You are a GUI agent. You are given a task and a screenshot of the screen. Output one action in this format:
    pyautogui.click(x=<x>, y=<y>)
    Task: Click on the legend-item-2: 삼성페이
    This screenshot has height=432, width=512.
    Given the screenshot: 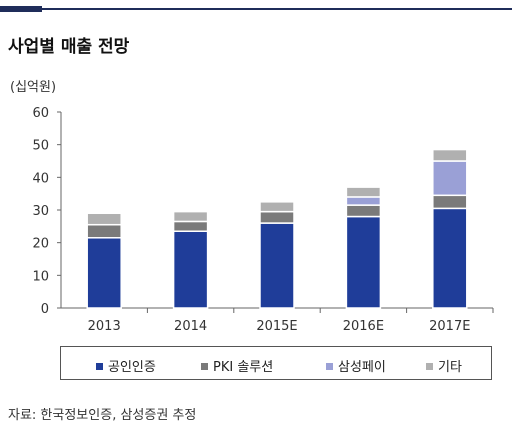 What is the action you would take?
    pyautogui.click(x=356, y=365)
    